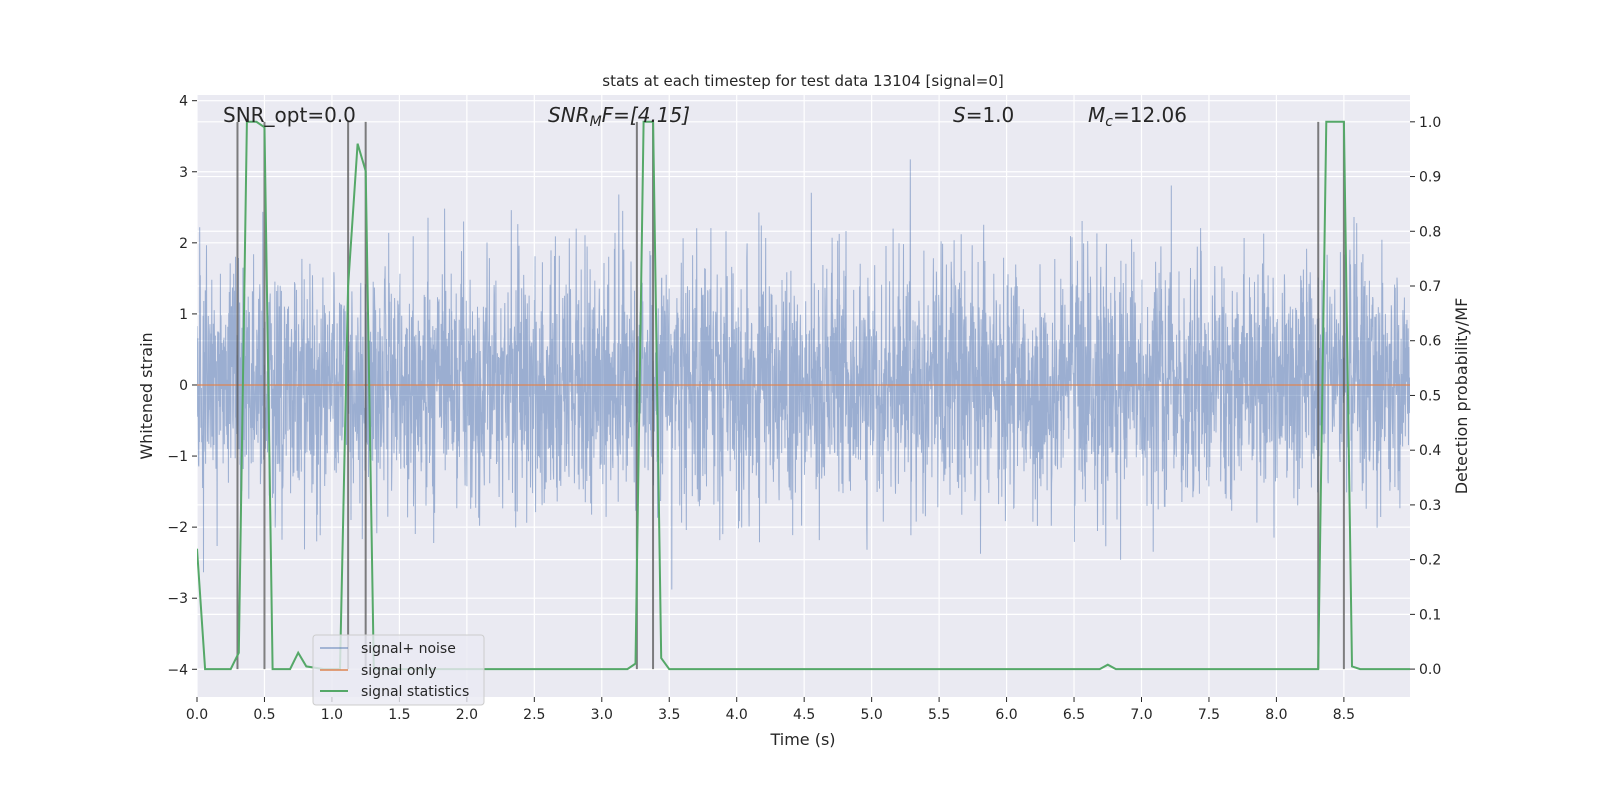 This screenshot has width=1600, height=804. Describe the element at coordinates (1074, 715) in the screenshot. I see `x-tick-label: 6.5` at that location.